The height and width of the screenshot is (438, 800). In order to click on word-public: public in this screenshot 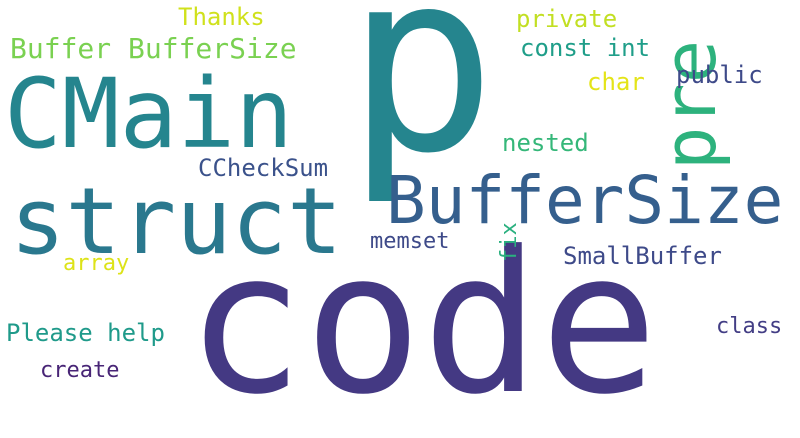, I will do `click(719, 75)`.